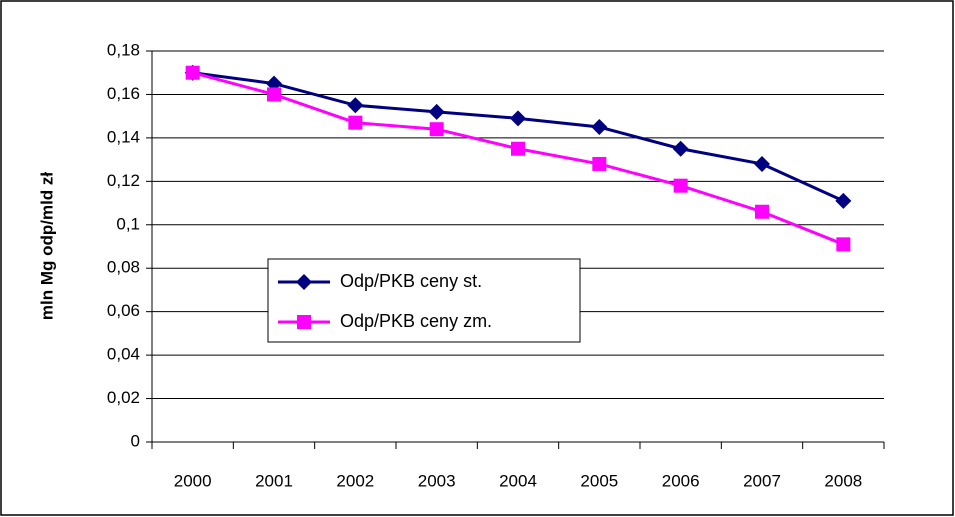  Describe the element at coordinates (123, 180) in the screenshot. I see `y-tick-label: 0,12` at that location.